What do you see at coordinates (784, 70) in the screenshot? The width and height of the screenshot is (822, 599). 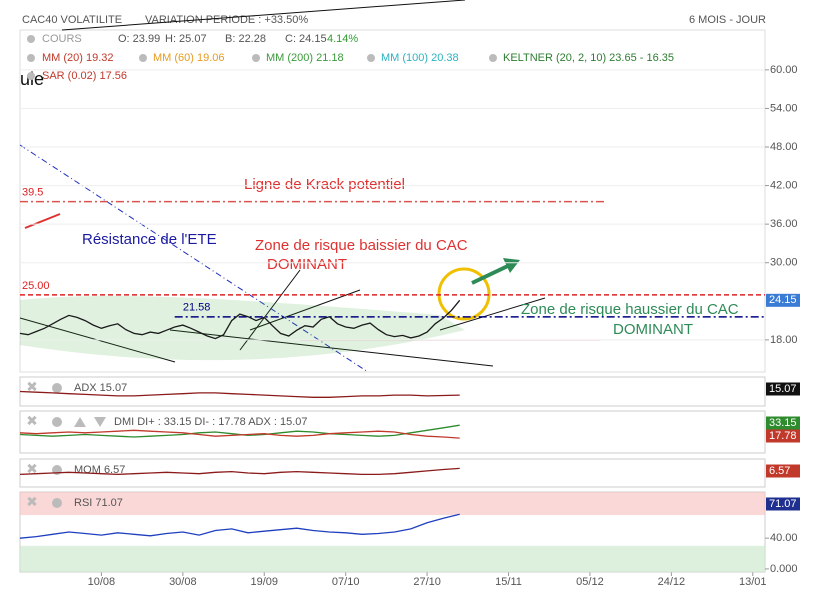 I see `y-tick-label: 60.00` at bounding box center [784, 70].